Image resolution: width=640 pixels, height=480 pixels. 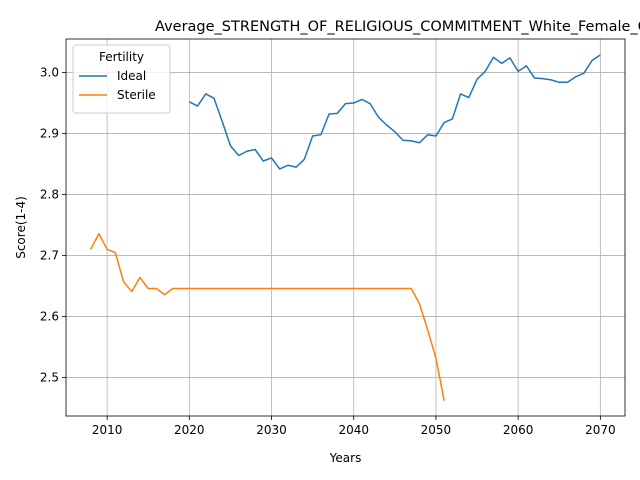 I want to click on y-tick-label: 2.9, so click(x=49, y=134).